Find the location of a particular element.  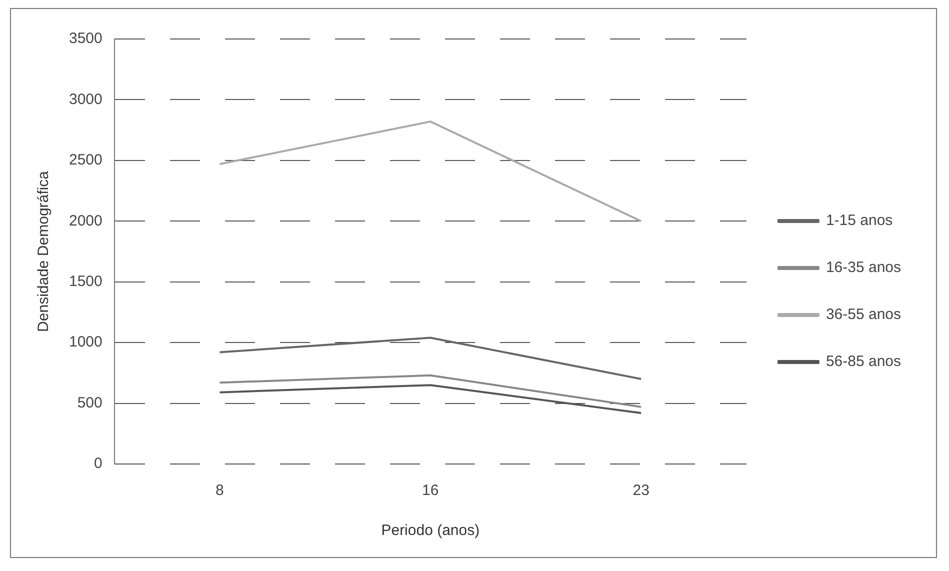

legend-label: 16-35 anos is located at coordinates (864, 267).